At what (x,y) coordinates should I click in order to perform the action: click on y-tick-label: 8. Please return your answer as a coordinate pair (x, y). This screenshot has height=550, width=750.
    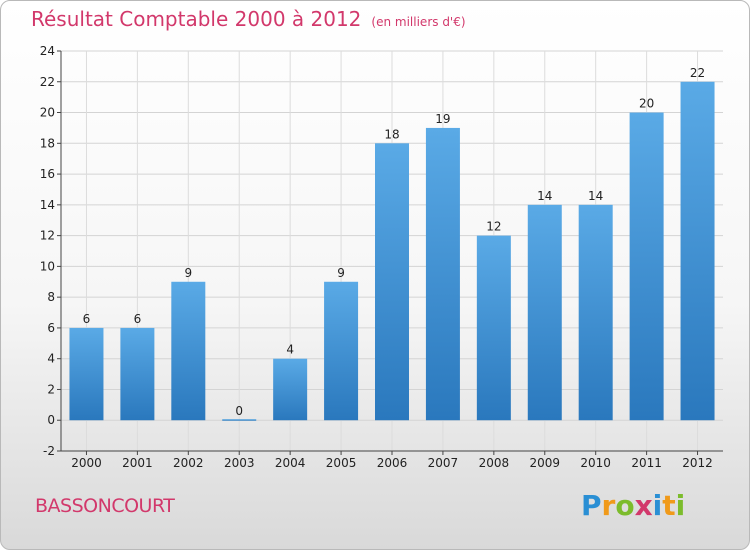
    Looking at the image, I should click on (51, 297).